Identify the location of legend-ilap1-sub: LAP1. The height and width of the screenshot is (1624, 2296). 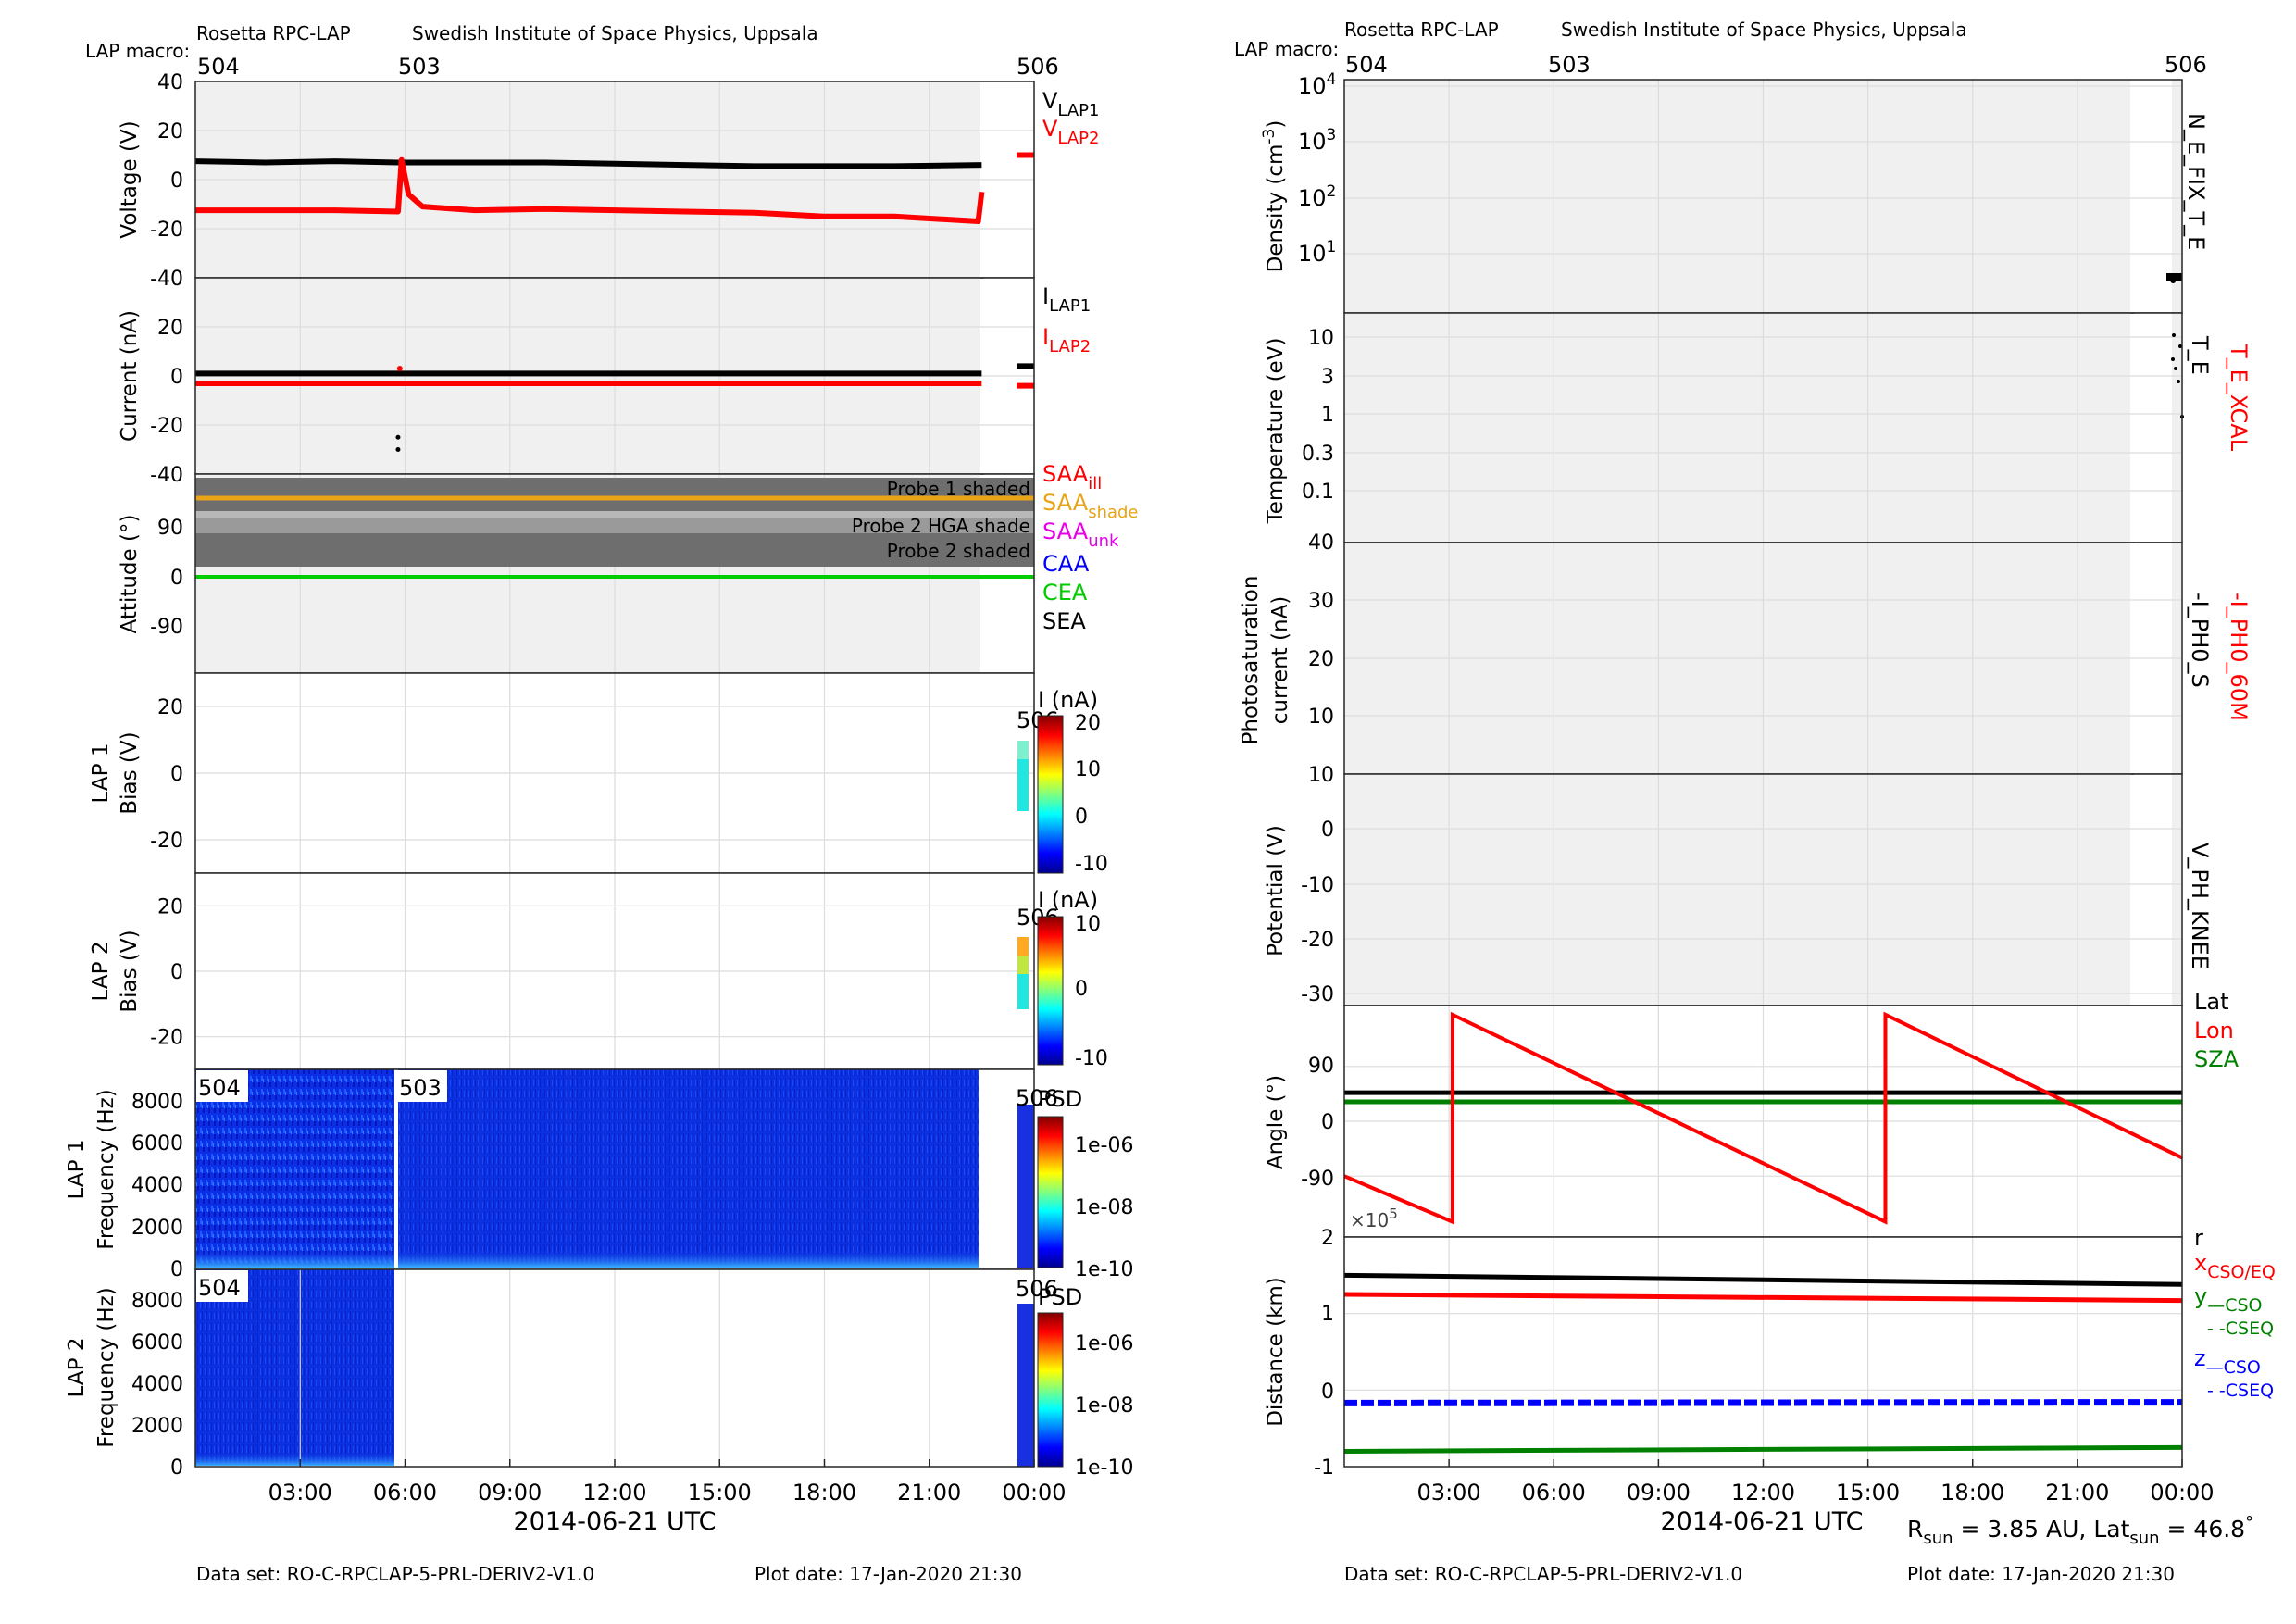
(1070, 306).